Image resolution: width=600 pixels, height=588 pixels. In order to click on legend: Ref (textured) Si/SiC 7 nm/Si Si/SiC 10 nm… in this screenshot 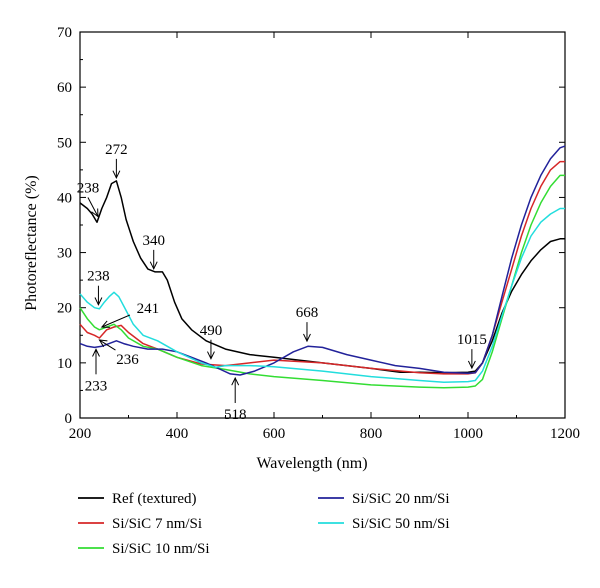, I will do `click(264, 524)`.